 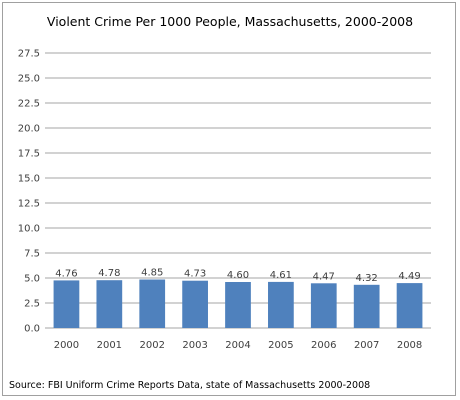 What do you see at coordinates (194, 345) in the screenshot?
I see `x-tick-label: 2003` at bounding box center [194, 345].